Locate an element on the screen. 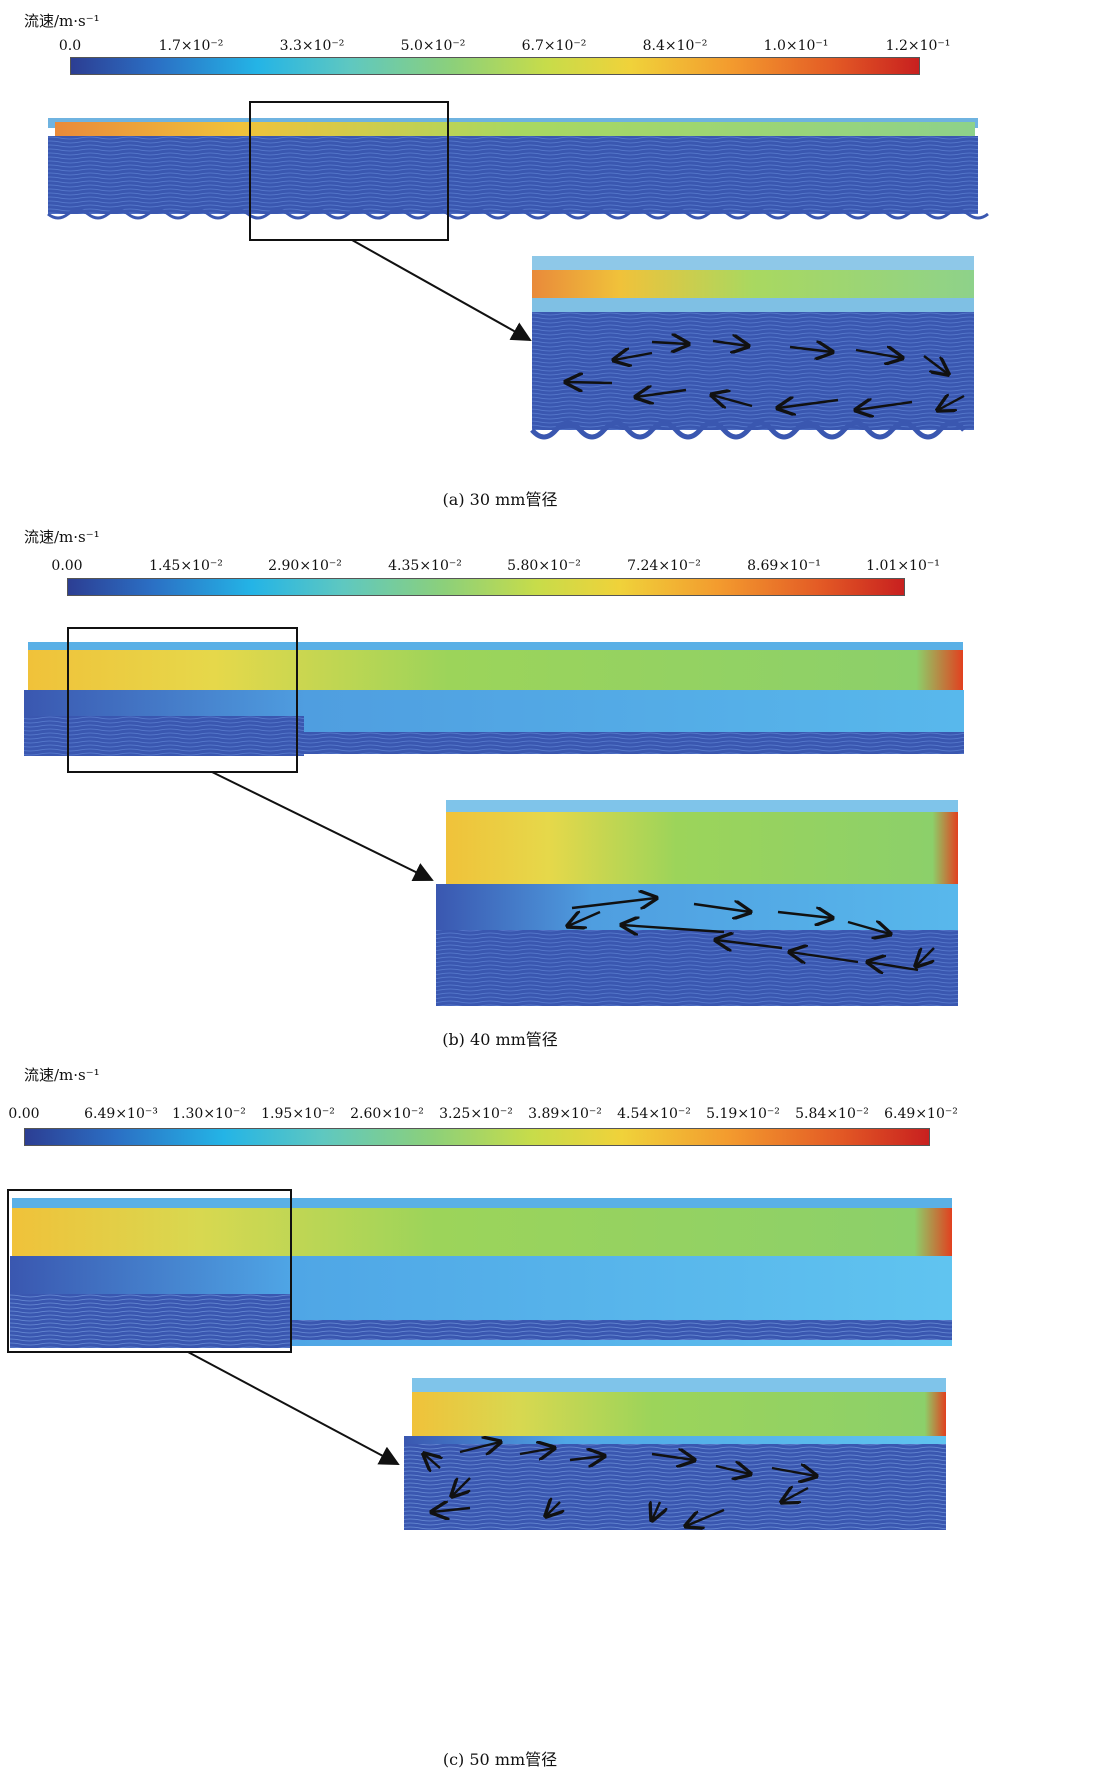 The height and width of the screenshot is (1770, 1113). colorbar-tick: 2.60×10⁻² is located at coordinates (387, 1114).